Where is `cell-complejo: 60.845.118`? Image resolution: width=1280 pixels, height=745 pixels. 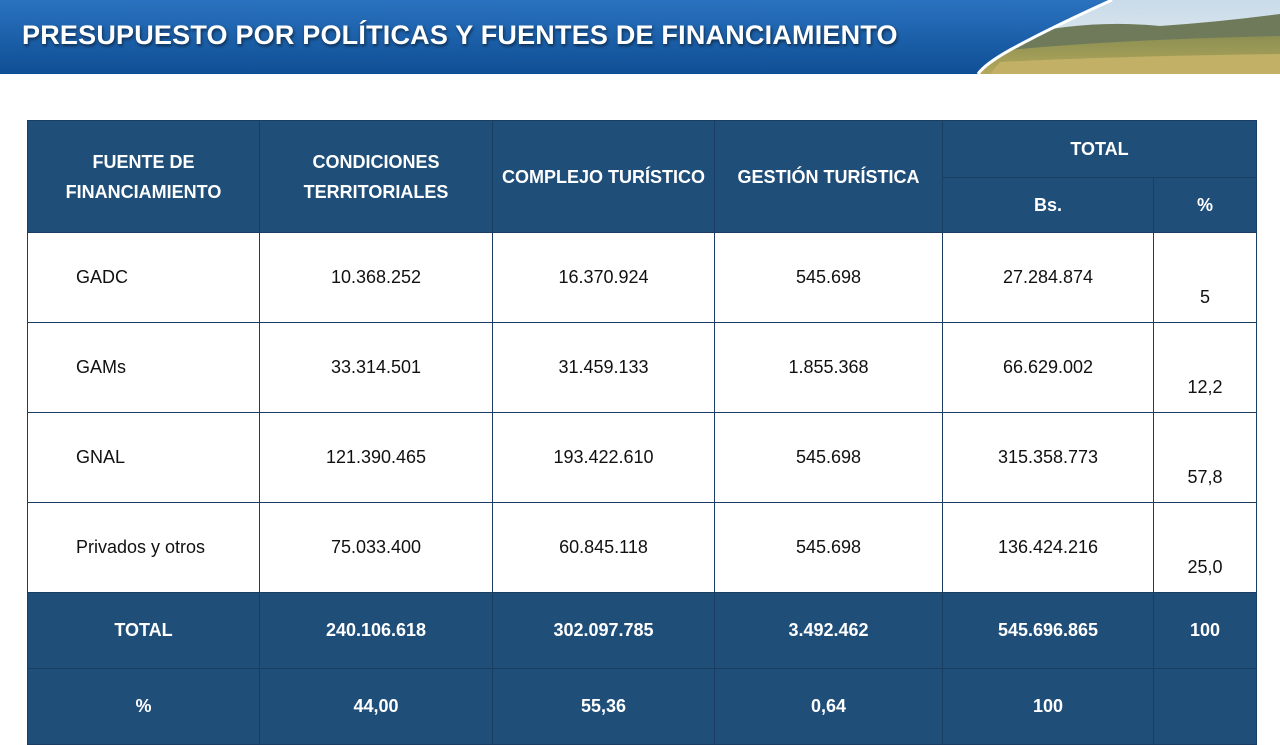
cell-complejo: 60.845.118 is located at coordinates (603, 547).